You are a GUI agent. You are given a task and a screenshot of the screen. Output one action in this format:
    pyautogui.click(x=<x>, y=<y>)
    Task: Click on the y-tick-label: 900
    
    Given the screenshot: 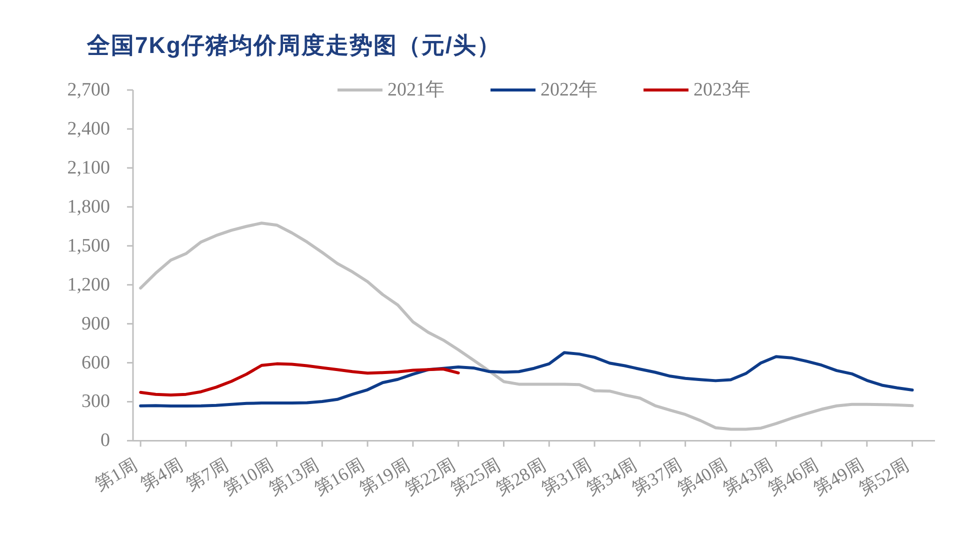 What is the action you would take?
    pyautogui.click(x=96, y=323)
    